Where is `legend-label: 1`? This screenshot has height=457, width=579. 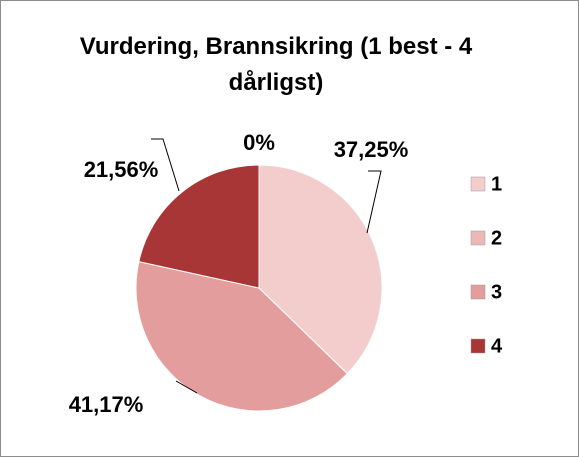 legend-label: 1 is located at coordinates (496, 184).